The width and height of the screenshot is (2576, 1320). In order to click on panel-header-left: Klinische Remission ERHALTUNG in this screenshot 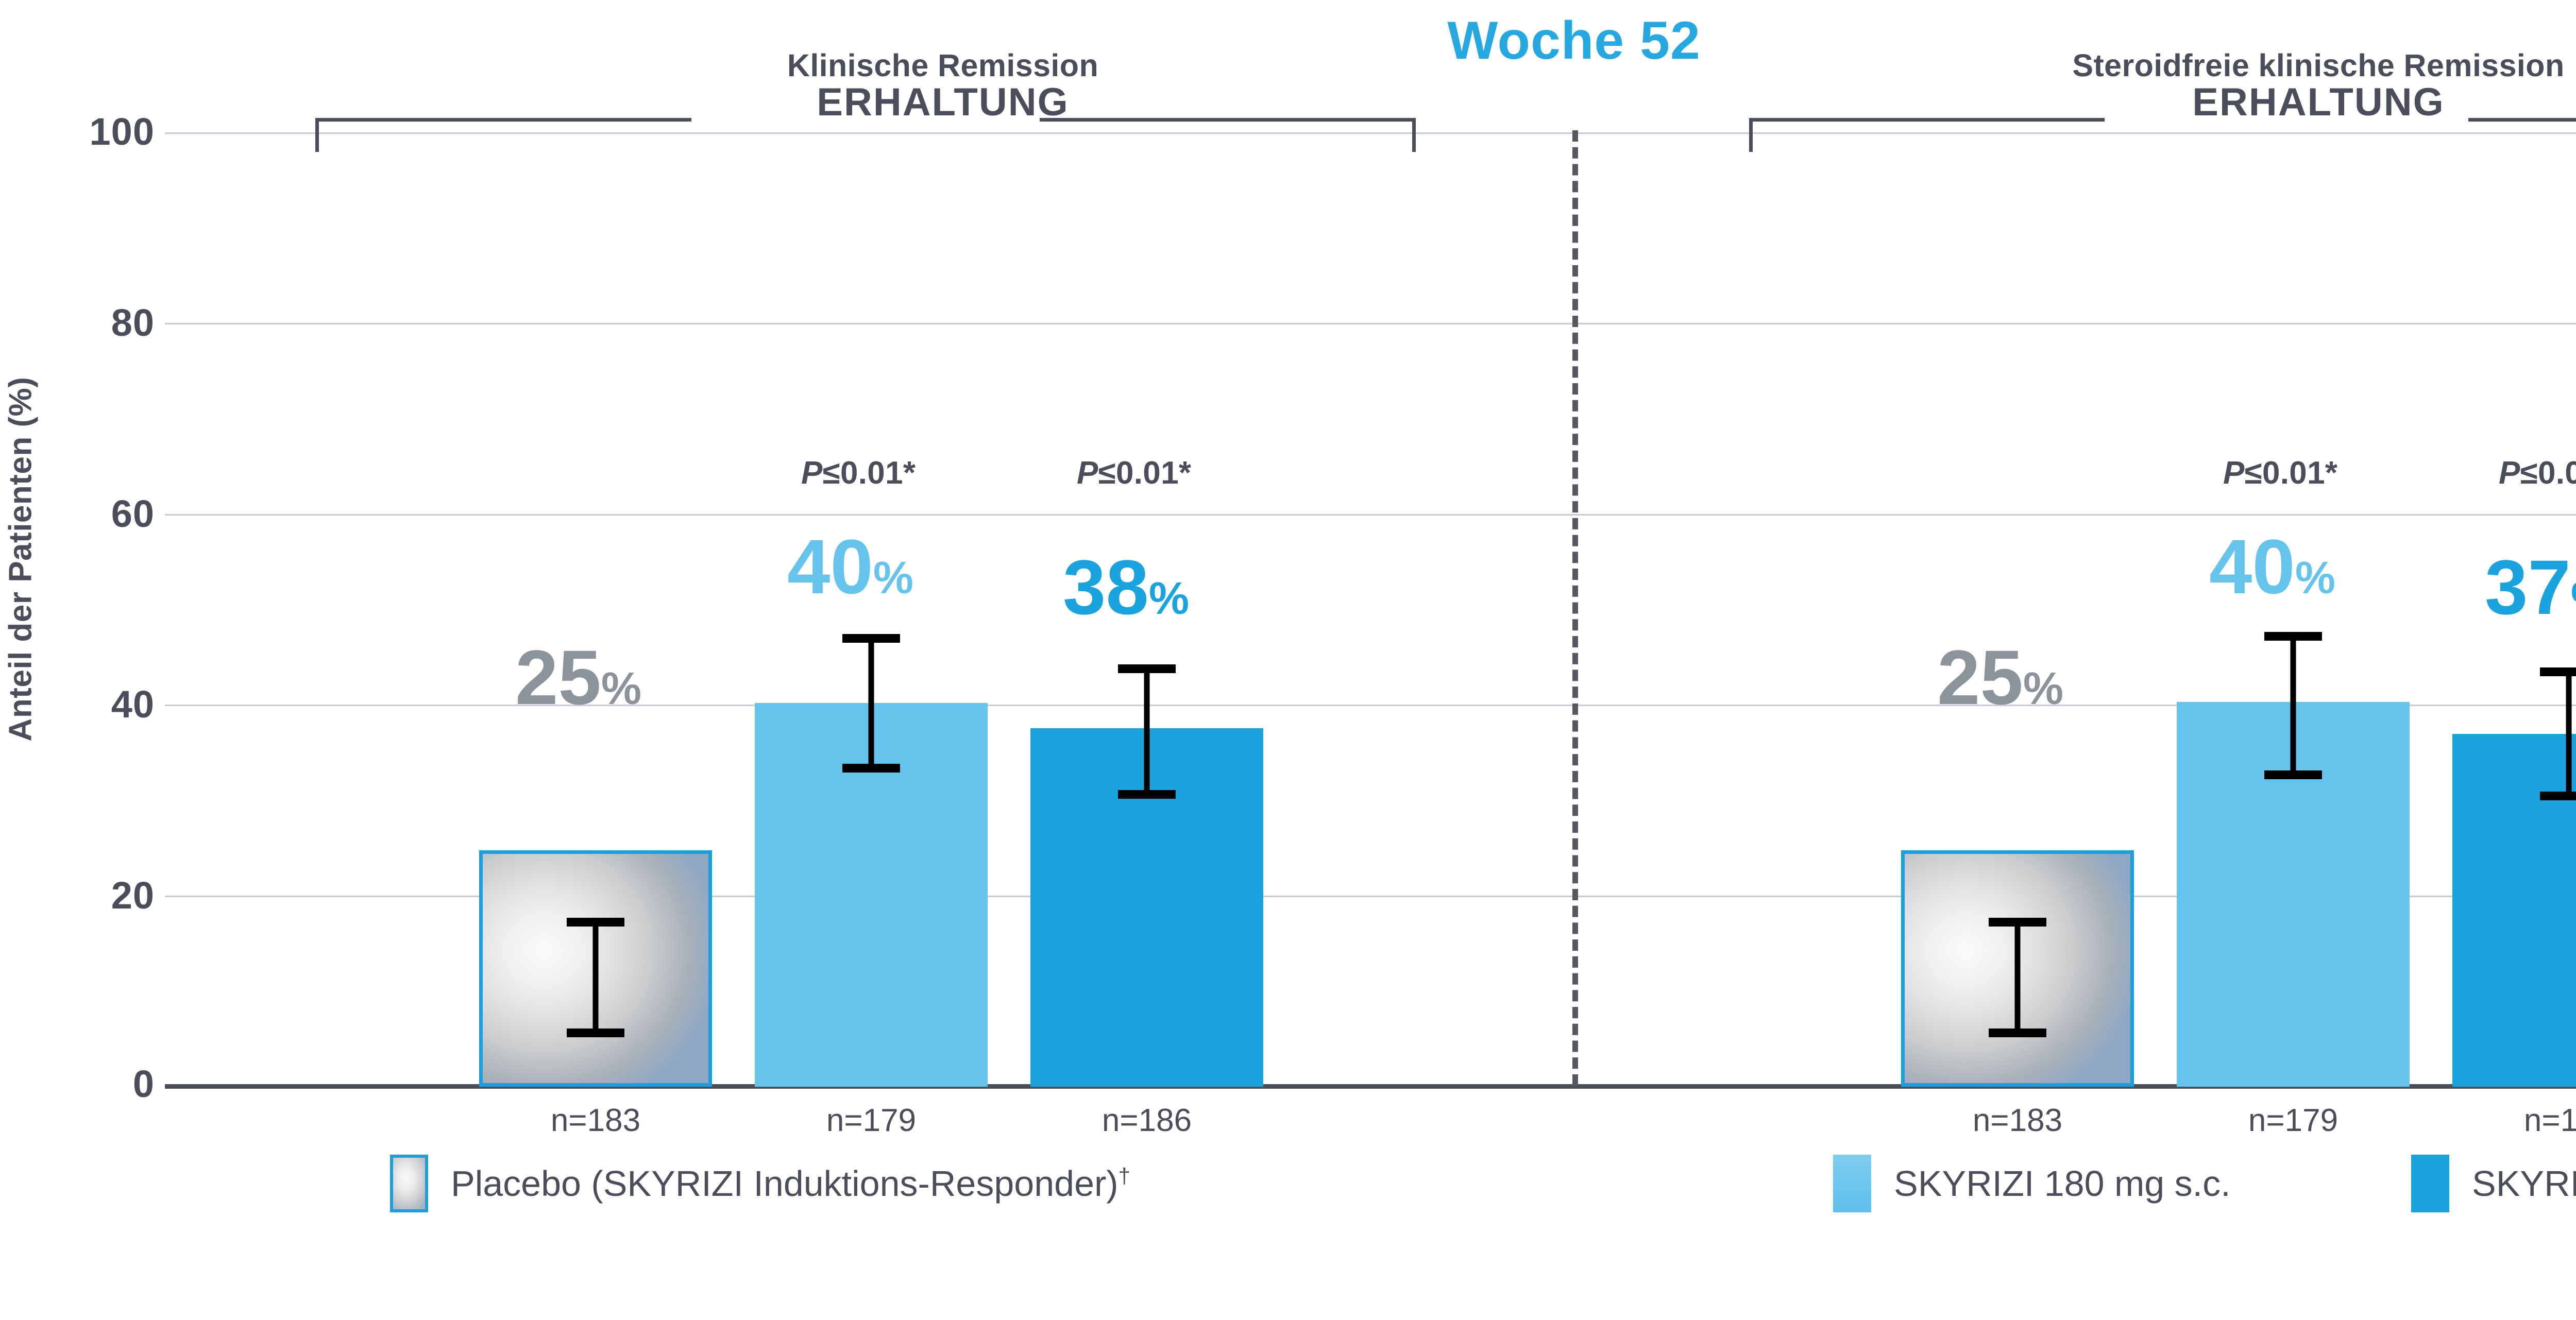, I will do `click(942, 86)`.